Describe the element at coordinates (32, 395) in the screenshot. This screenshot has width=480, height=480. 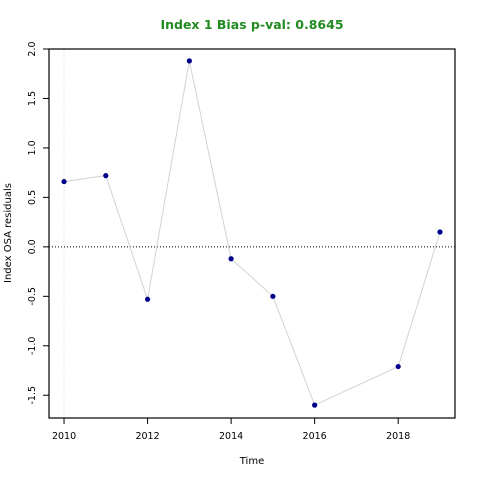
I see `y-tick-label: -1.5` at that location.